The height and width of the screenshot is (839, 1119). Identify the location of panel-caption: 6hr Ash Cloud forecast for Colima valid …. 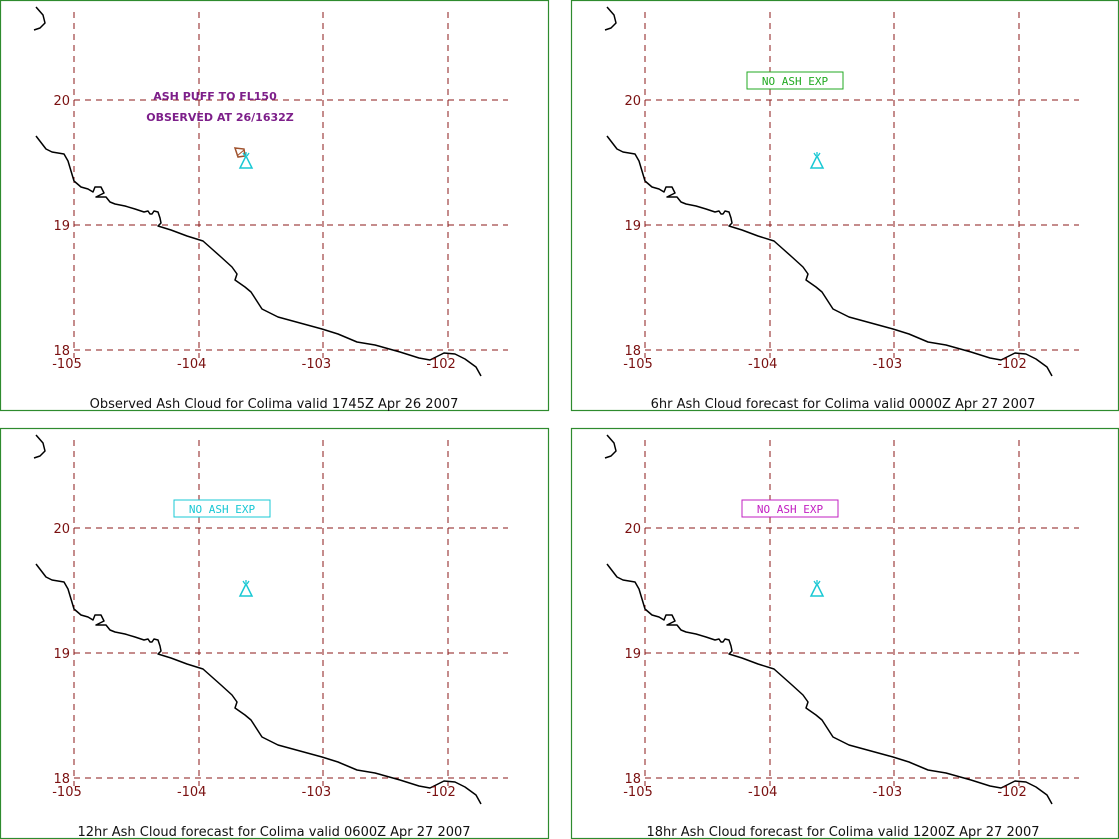
(843, 404).